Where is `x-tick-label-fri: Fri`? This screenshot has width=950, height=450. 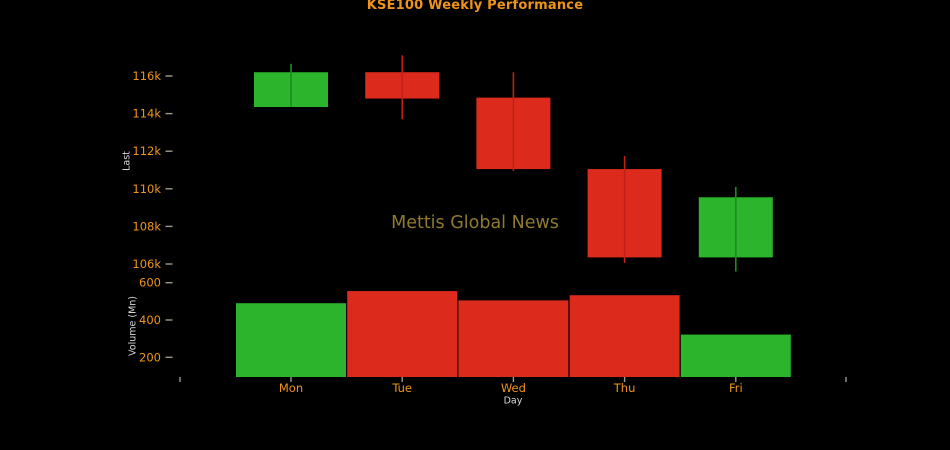
x-tick-label-fri: Fri is located at coordinates (736, 388).